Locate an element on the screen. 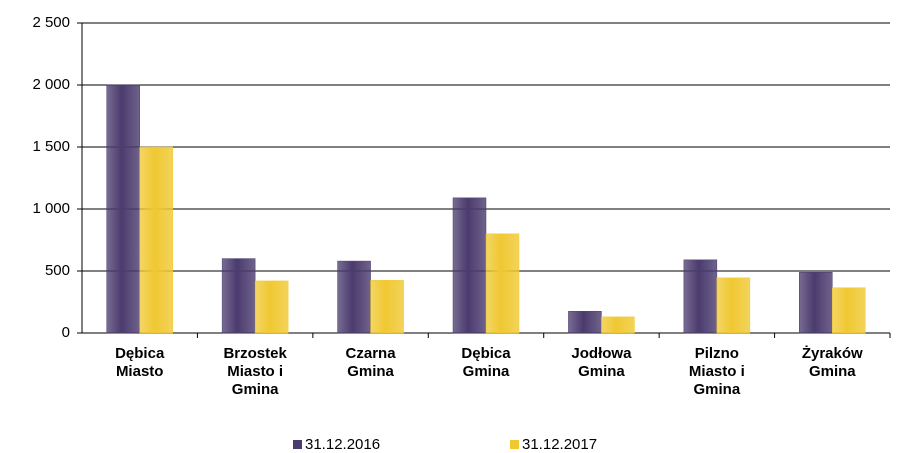 The image size is (902, 453). y-tick-label: 1 000 is located at coordinates (51, 208).